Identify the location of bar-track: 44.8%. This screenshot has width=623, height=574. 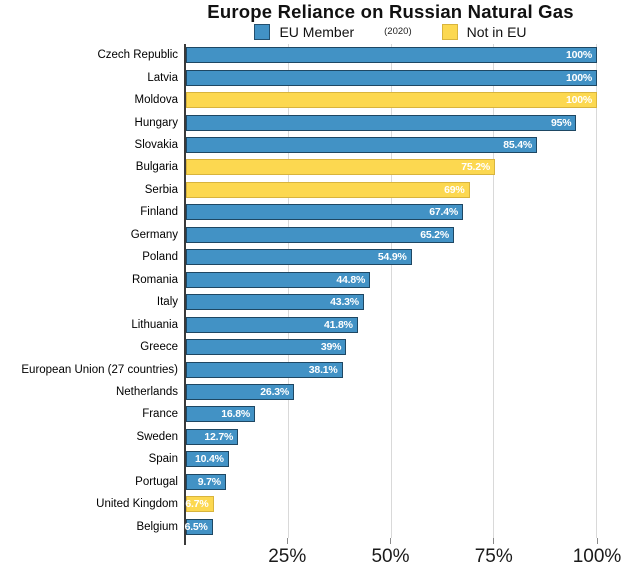
(391, 279).